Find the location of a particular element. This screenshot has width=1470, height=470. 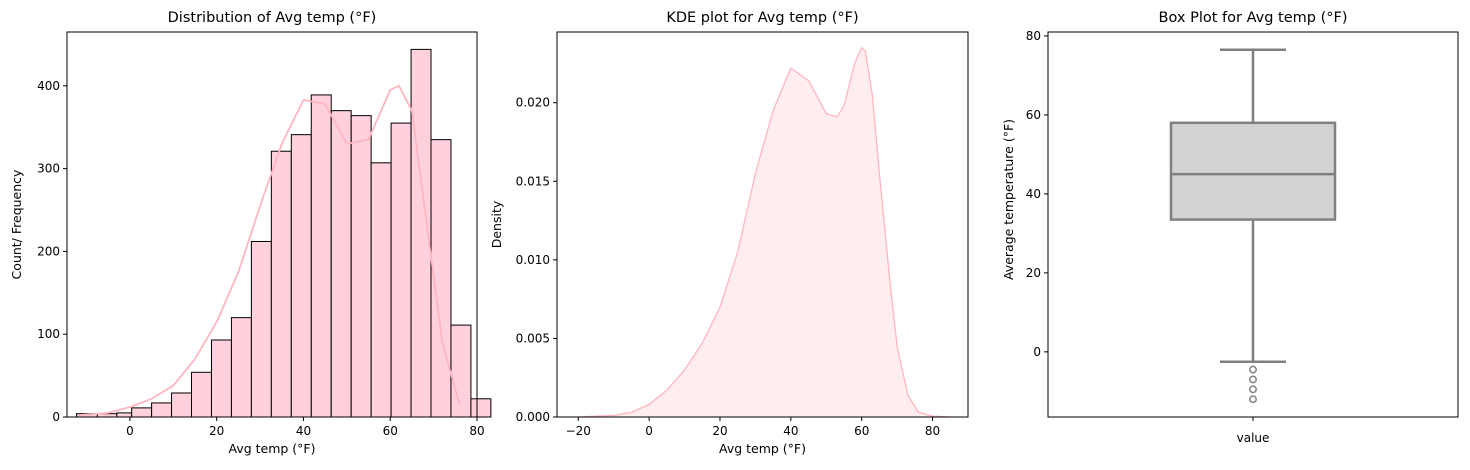

y-axis-label: Average temperature (°F) is located at coordinates (1008, 199).